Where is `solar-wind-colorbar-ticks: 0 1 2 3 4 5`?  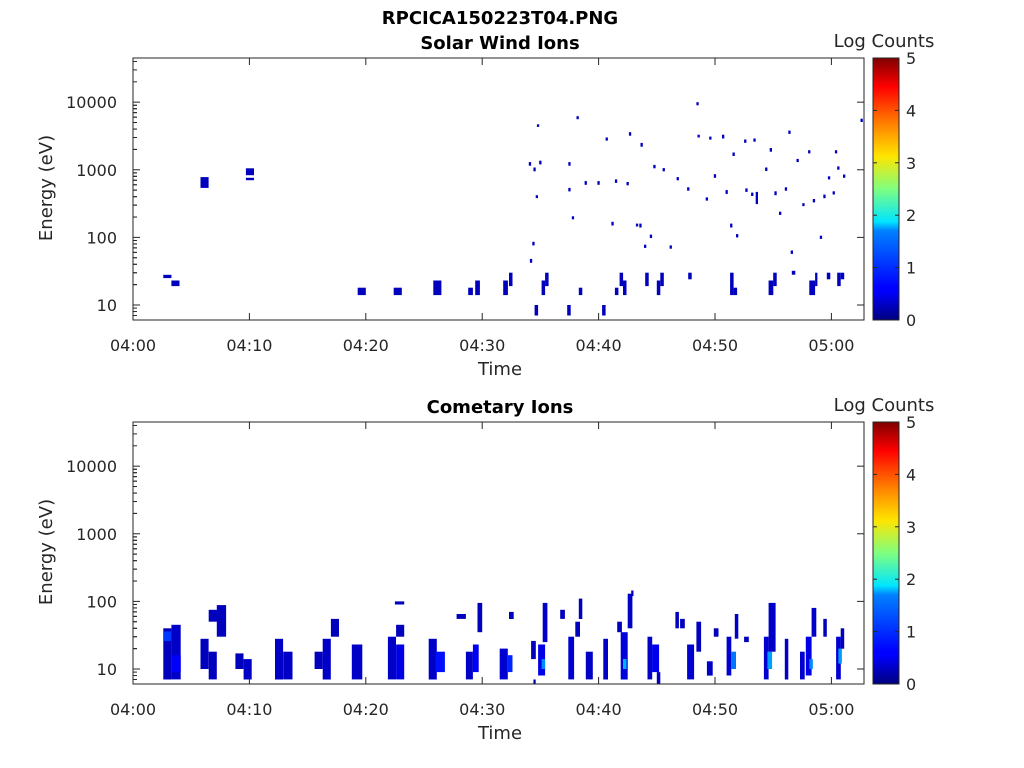
solar-wind-colorbar-ticks: 0 1 2 3 4 5 is located at coordinates (894, 189).